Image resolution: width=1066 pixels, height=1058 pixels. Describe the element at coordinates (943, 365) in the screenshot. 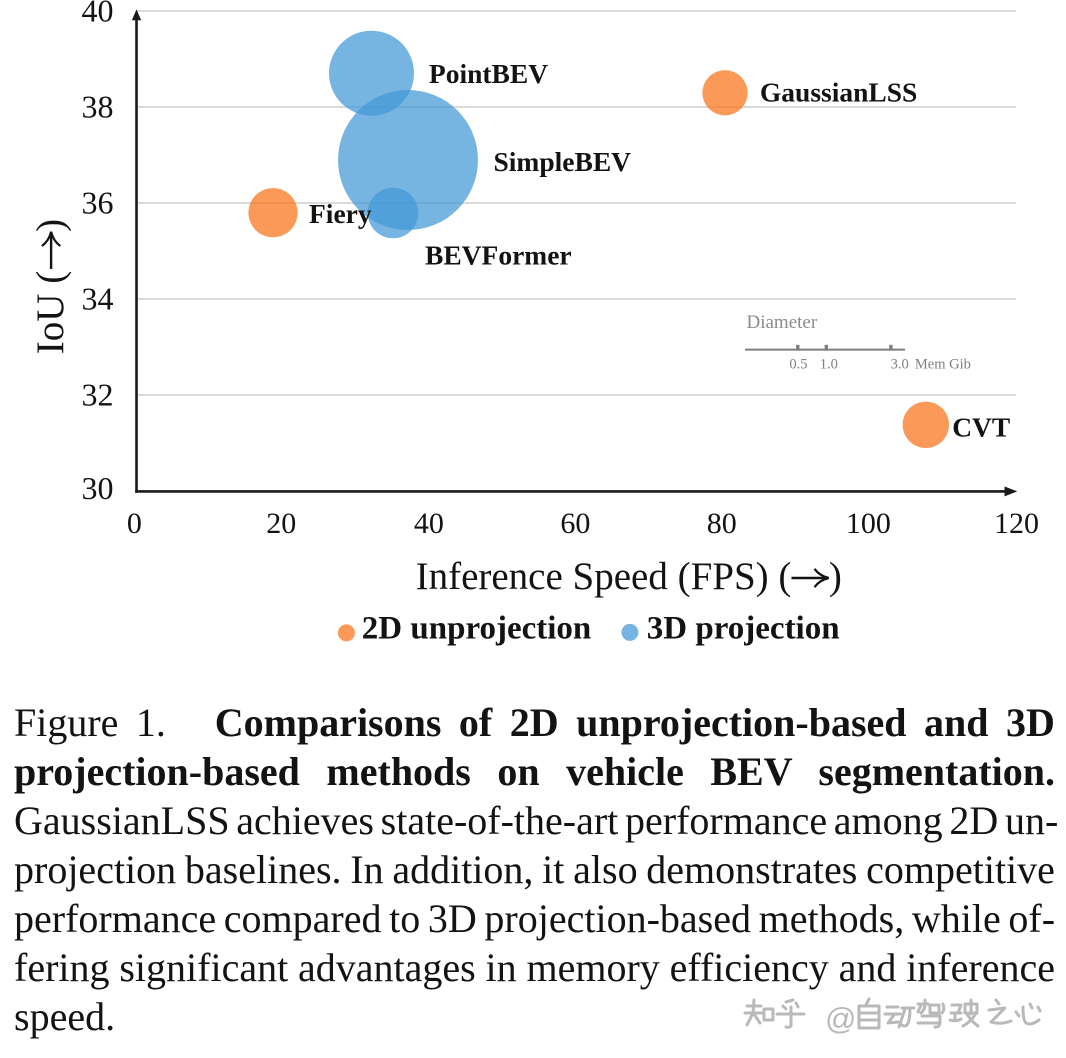

I see `svg-text: Mem Gib` at that location.